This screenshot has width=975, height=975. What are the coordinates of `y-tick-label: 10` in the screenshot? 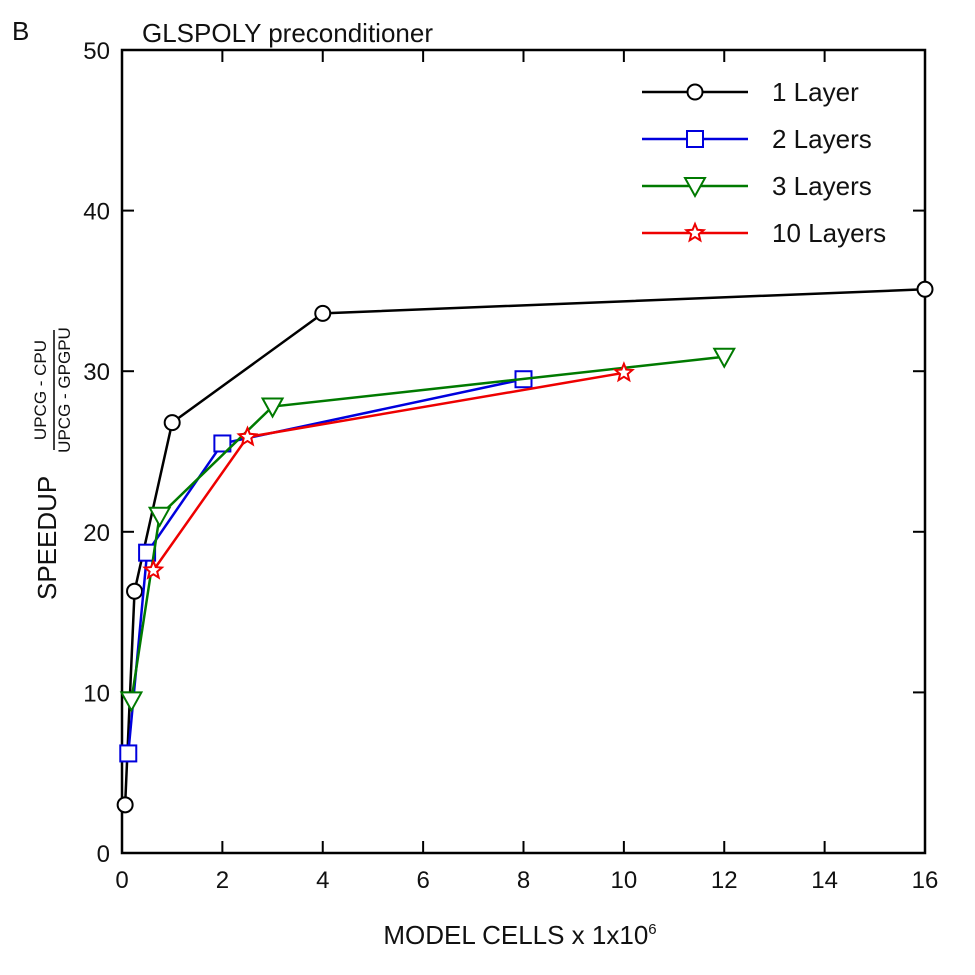 It's located at (96, 693).